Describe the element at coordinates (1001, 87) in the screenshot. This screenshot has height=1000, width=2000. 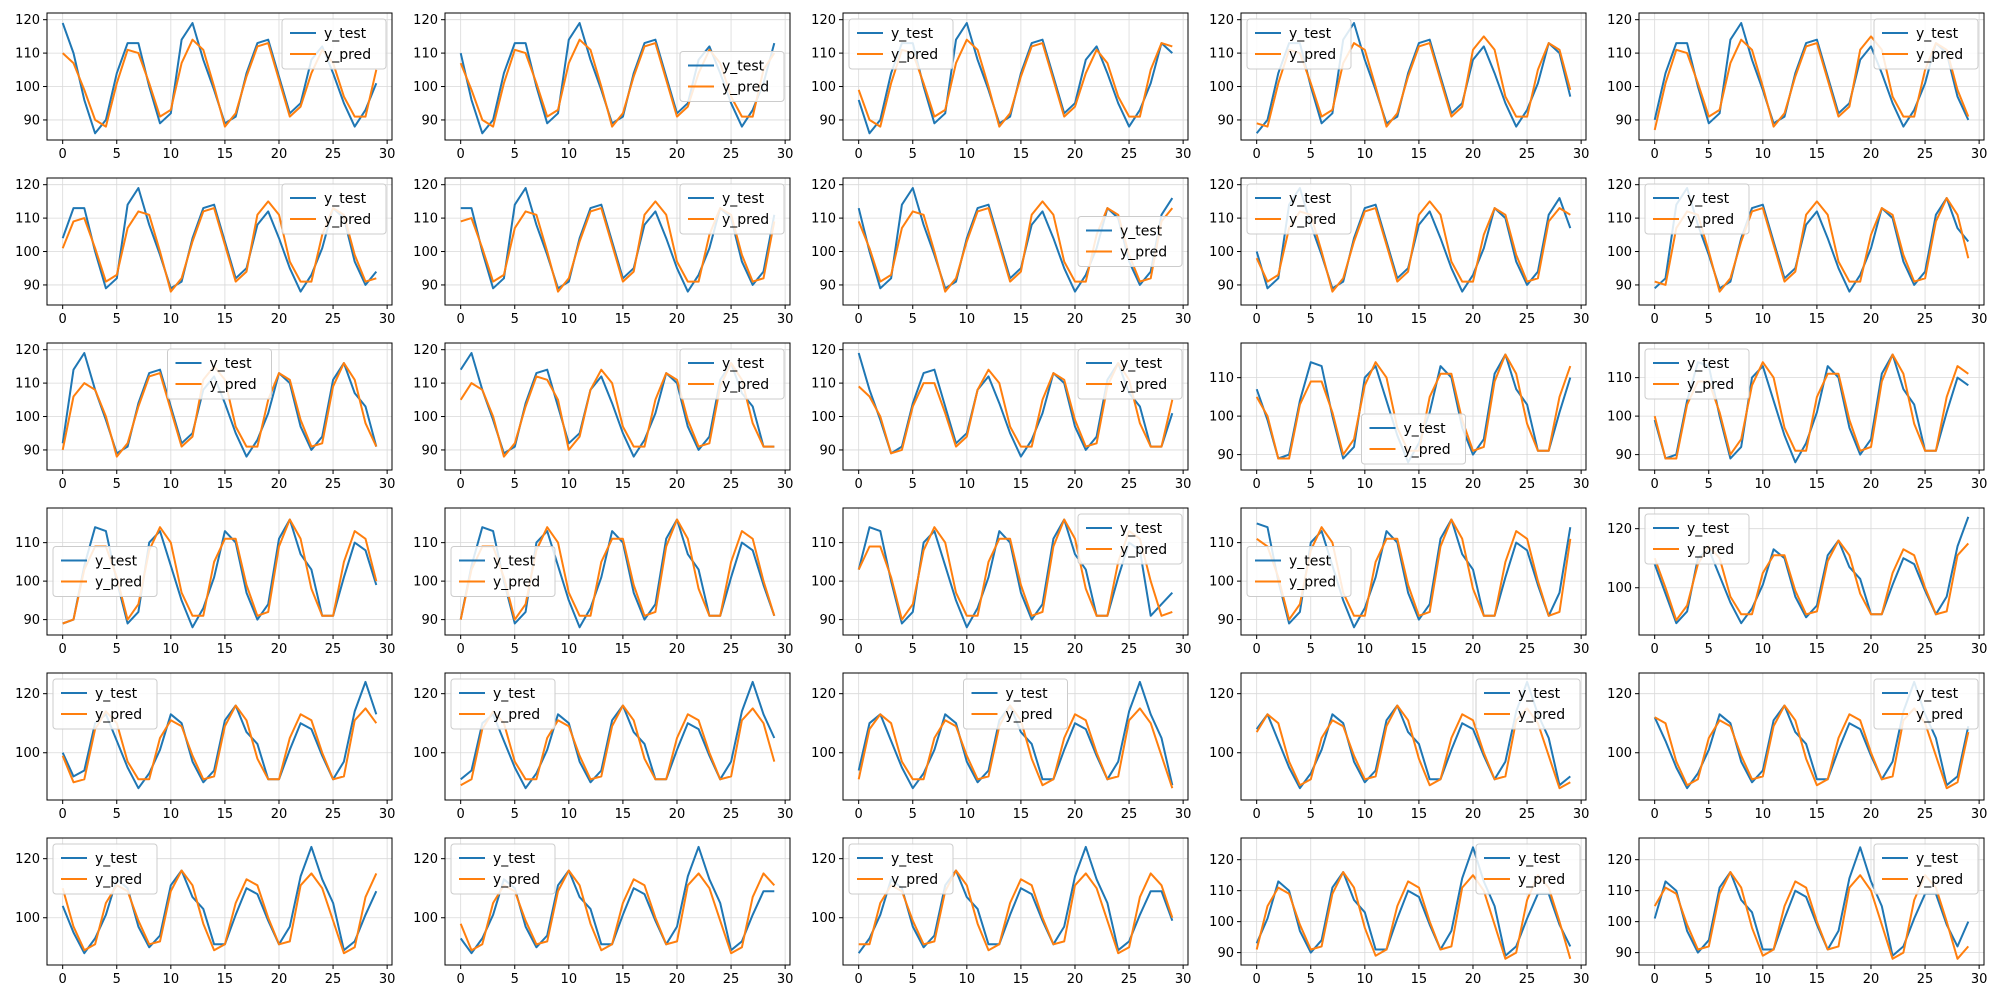
I see `subplot-3: 0 5 10 15 20 25 30 90 100 110 120 y_test y_pred` at that location.